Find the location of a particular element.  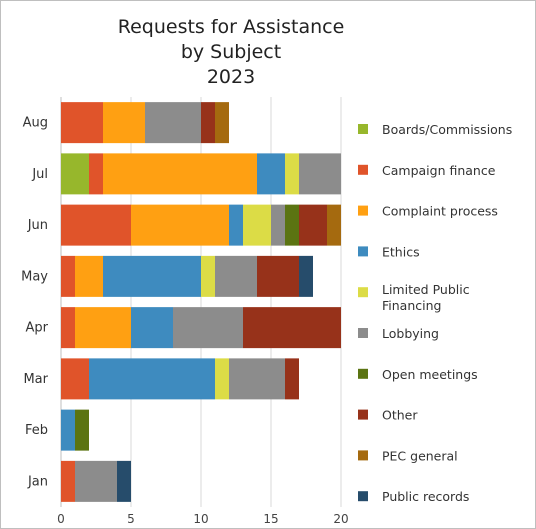

legend-label-public-records: Public records is located at coordinates (425, 496).